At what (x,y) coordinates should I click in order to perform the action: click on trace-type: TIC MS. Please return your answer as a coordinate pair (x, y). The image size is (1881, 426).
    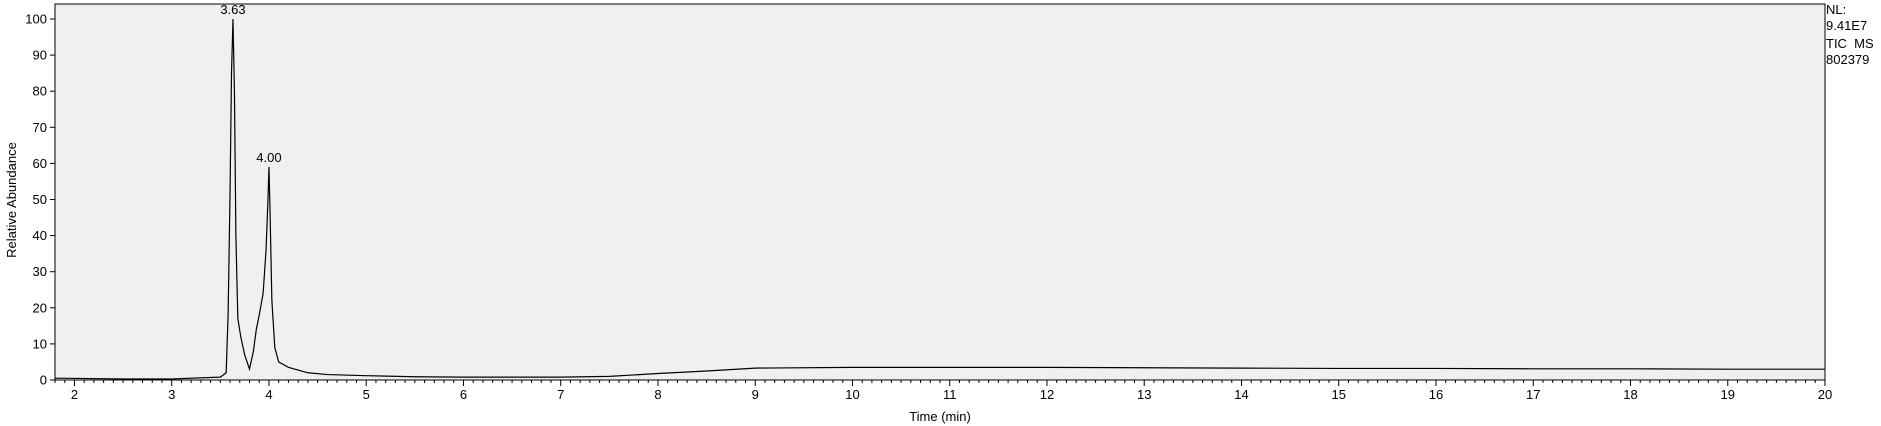
    Looking at the image, I should click on (1850, 43).